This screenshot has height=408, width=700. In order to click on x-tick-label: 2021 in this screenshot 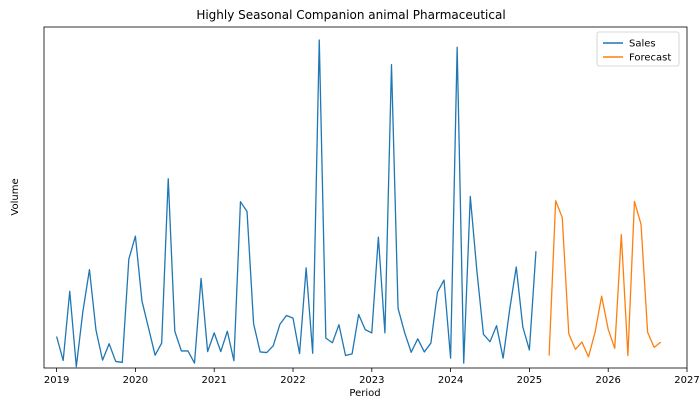, I will do `click(213, 380)`.